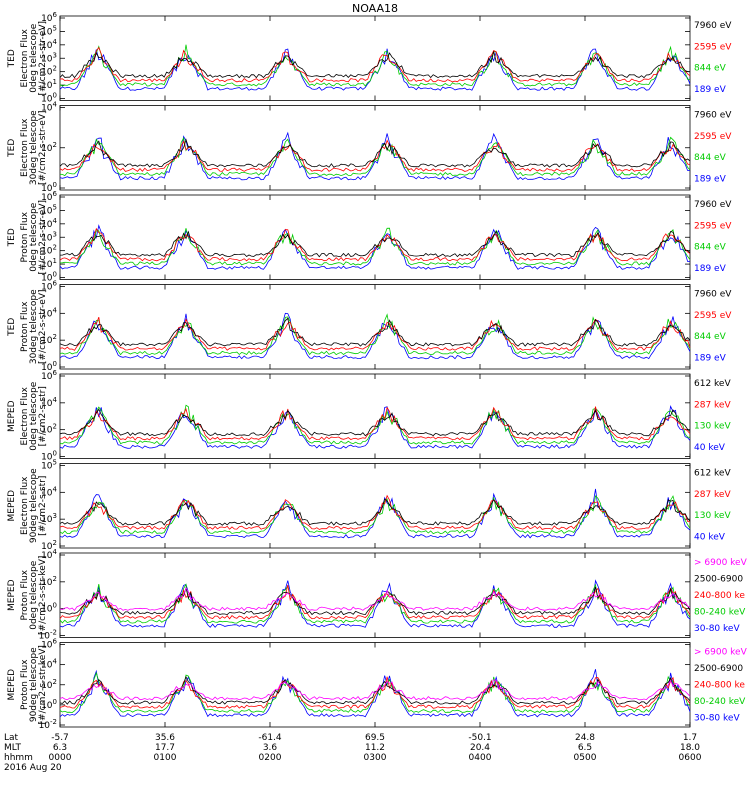  Describe the element at coordinates (60, 748) in the screenshot. I see `x-tick-label-mlt: 6.3` at that location.